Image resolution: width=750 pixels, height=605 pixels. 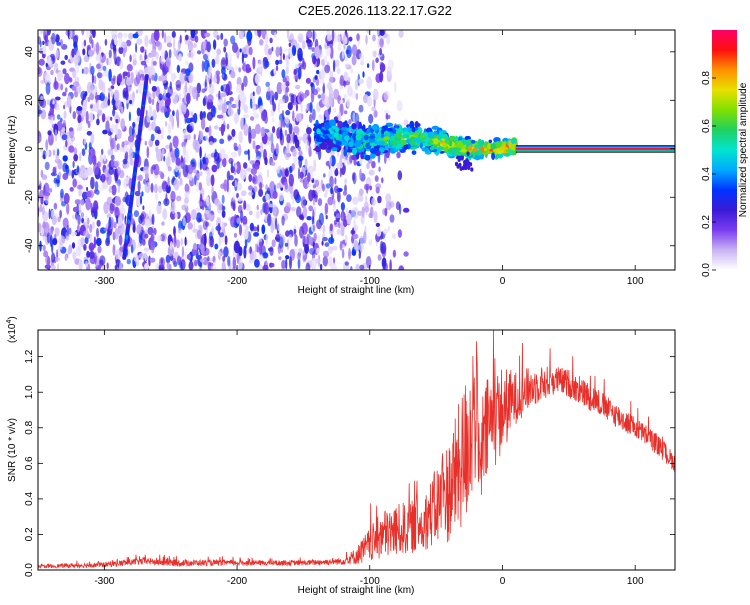 What do you see at coordinates (503, 581) in the screenshot?
I see `x-tick-label: 0` at bounding box center [503, 581].